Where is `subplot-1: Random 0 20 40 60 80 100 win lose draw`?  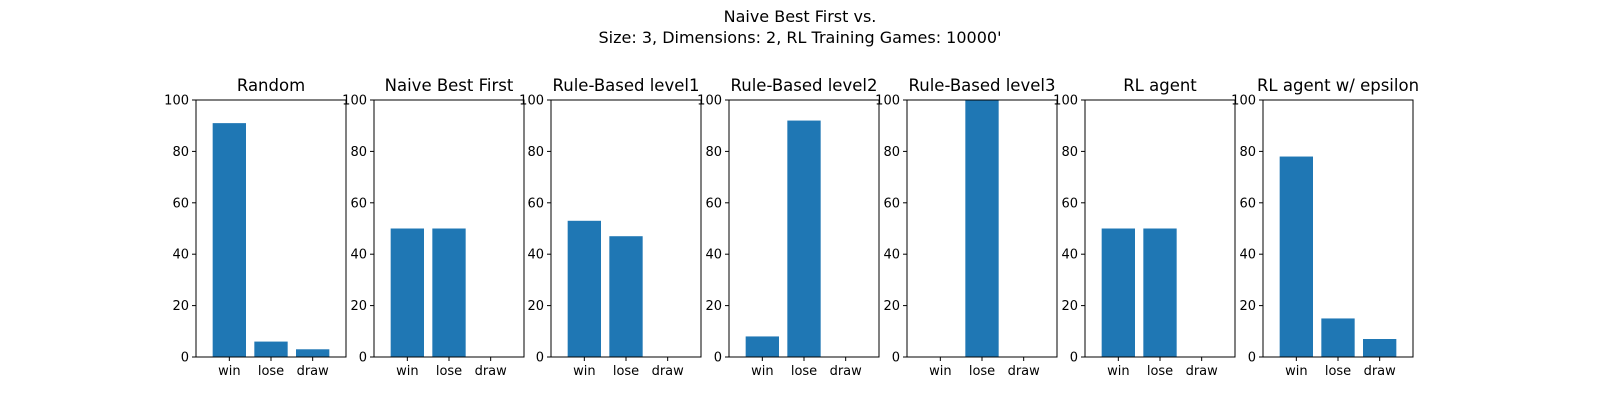
subplot-1: Random 0 20 40 60 80 100 win lose draw is located at coordinates (255, 227).